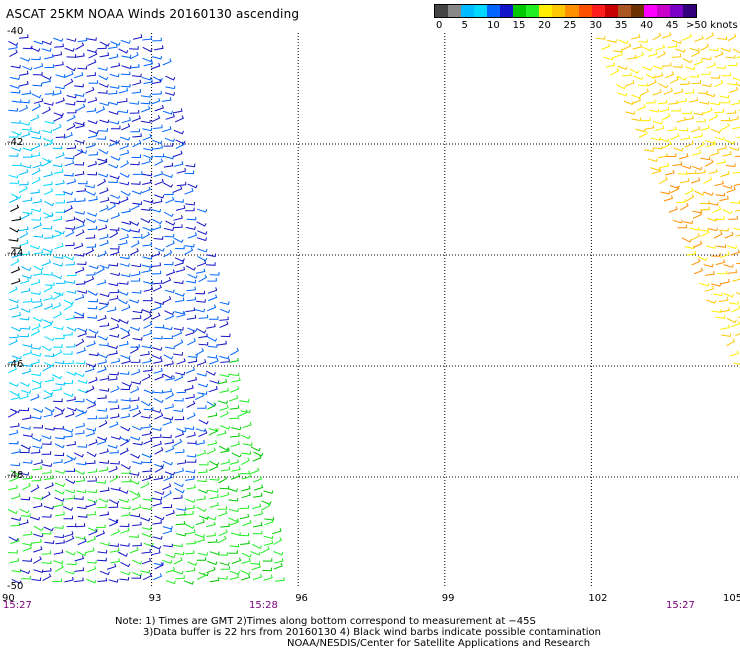 This screenshot has width=740, height=650. What do you see at coordinates (15, 142) in the screenshot?
I see `latitude-label: -42` at bounding box center [15, 142].